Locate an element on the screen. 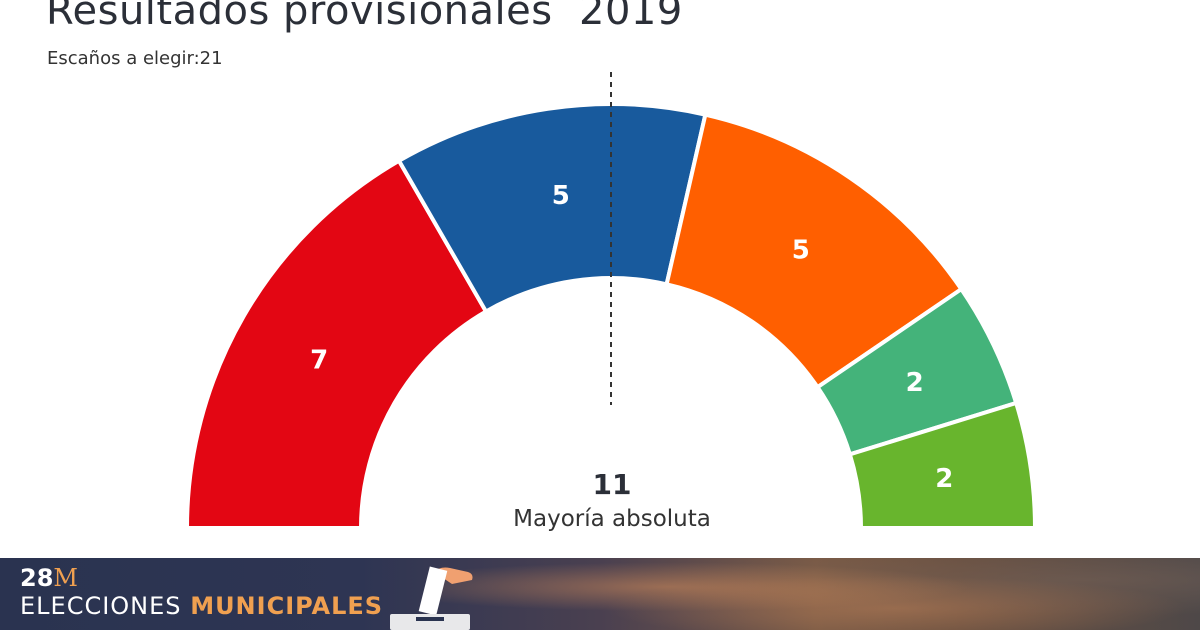  majority-label: Mayoría absoluta is located at coordinates (612, 519).